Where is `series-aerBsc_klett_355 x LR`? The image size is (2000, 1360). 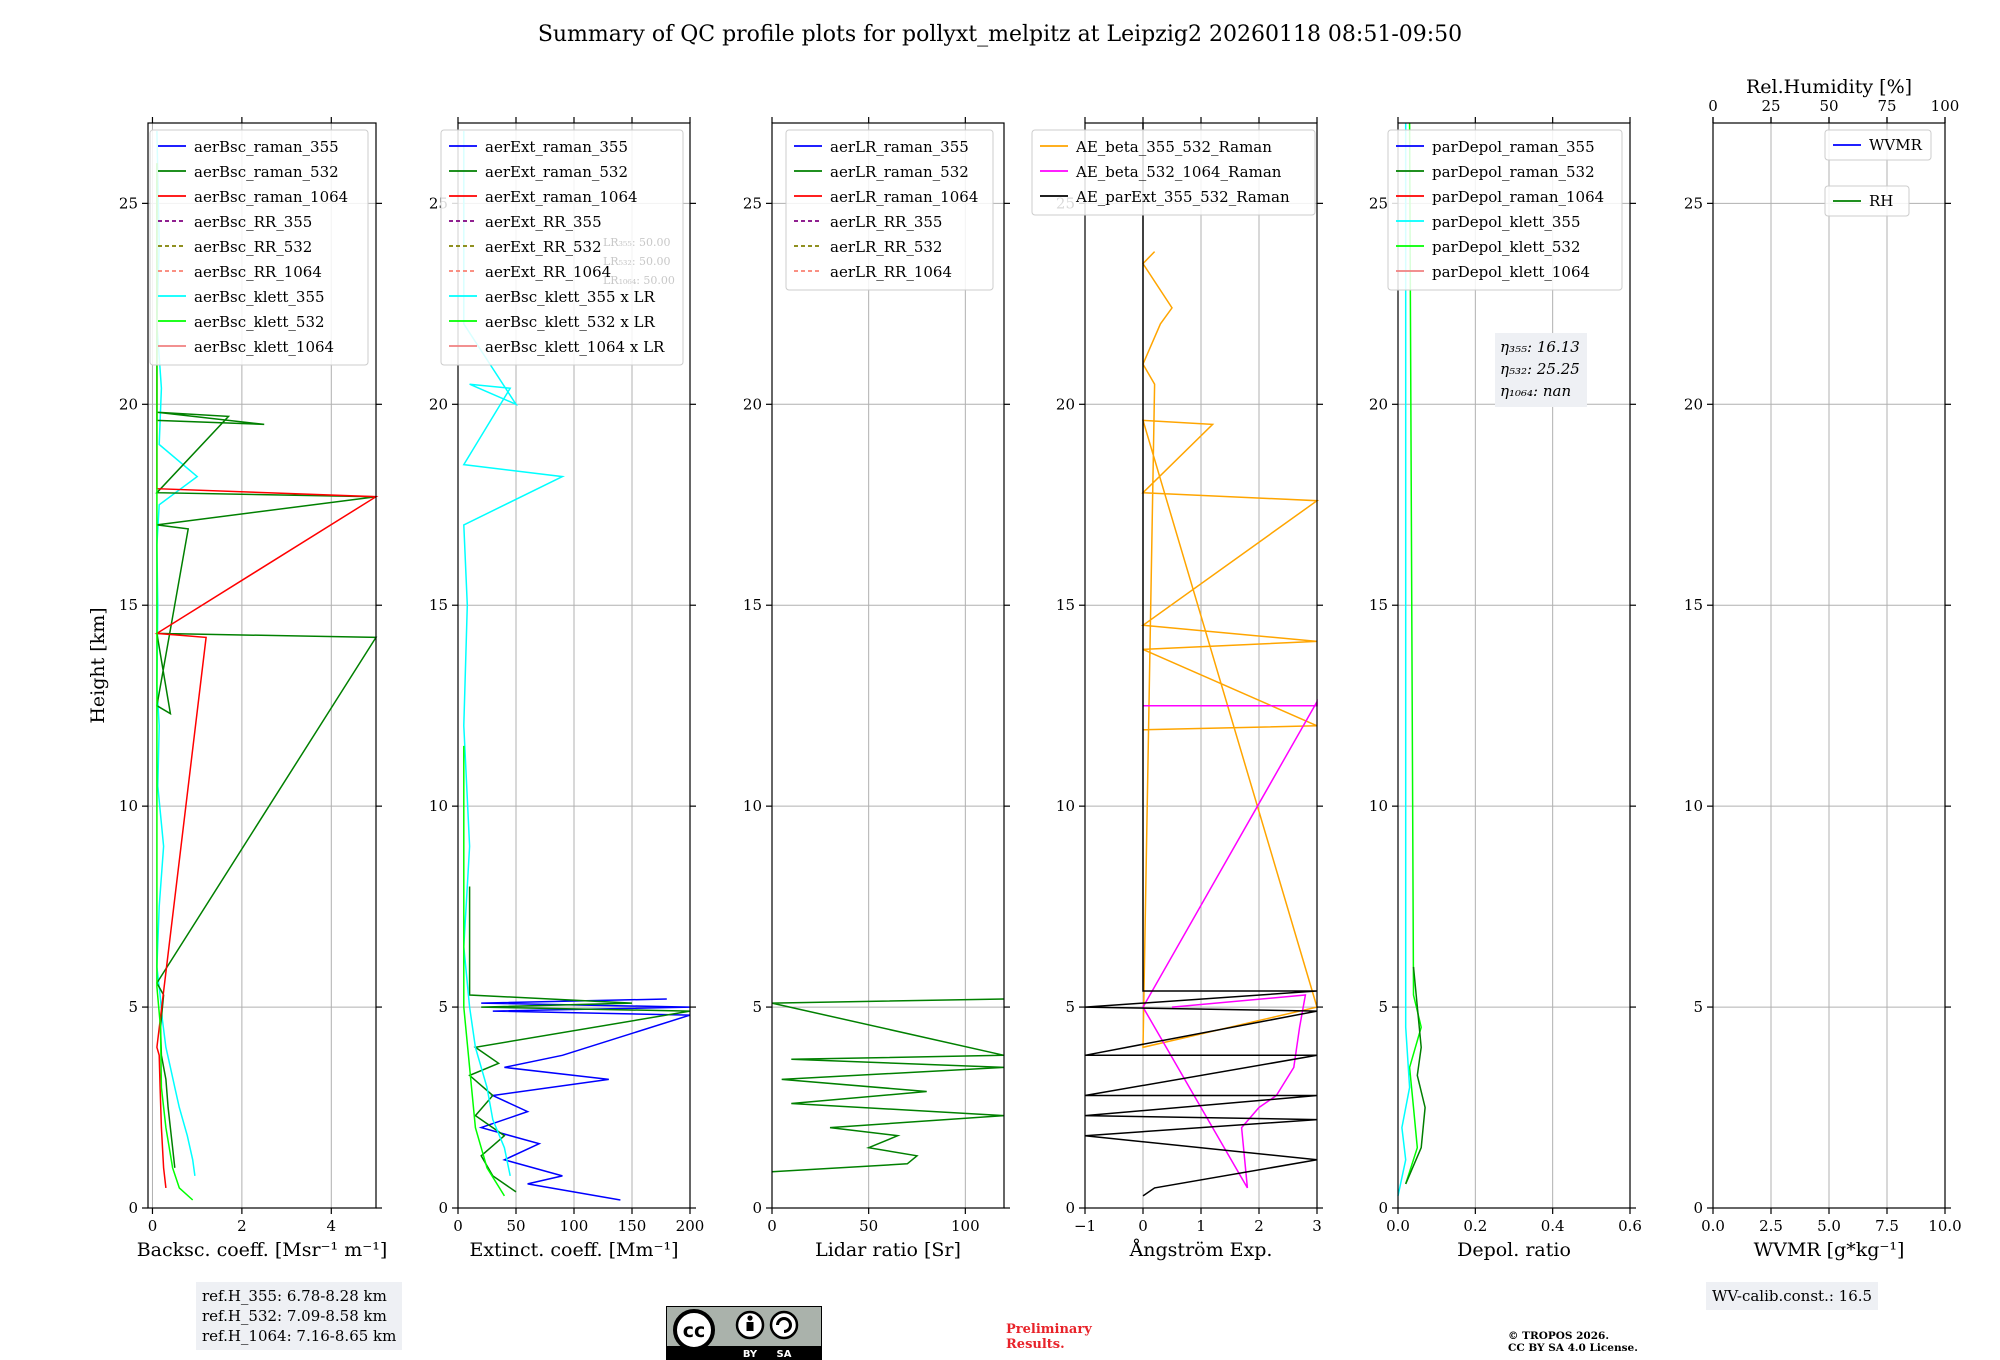
series-aerBsc_klett_355 x LR is located at coordinates (514, 654).